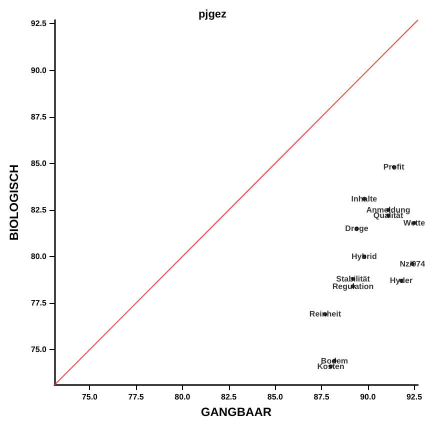  Describe the element at coordinates (364, 257) in the screenshot. I see `annotation: Hybrid` at that location.